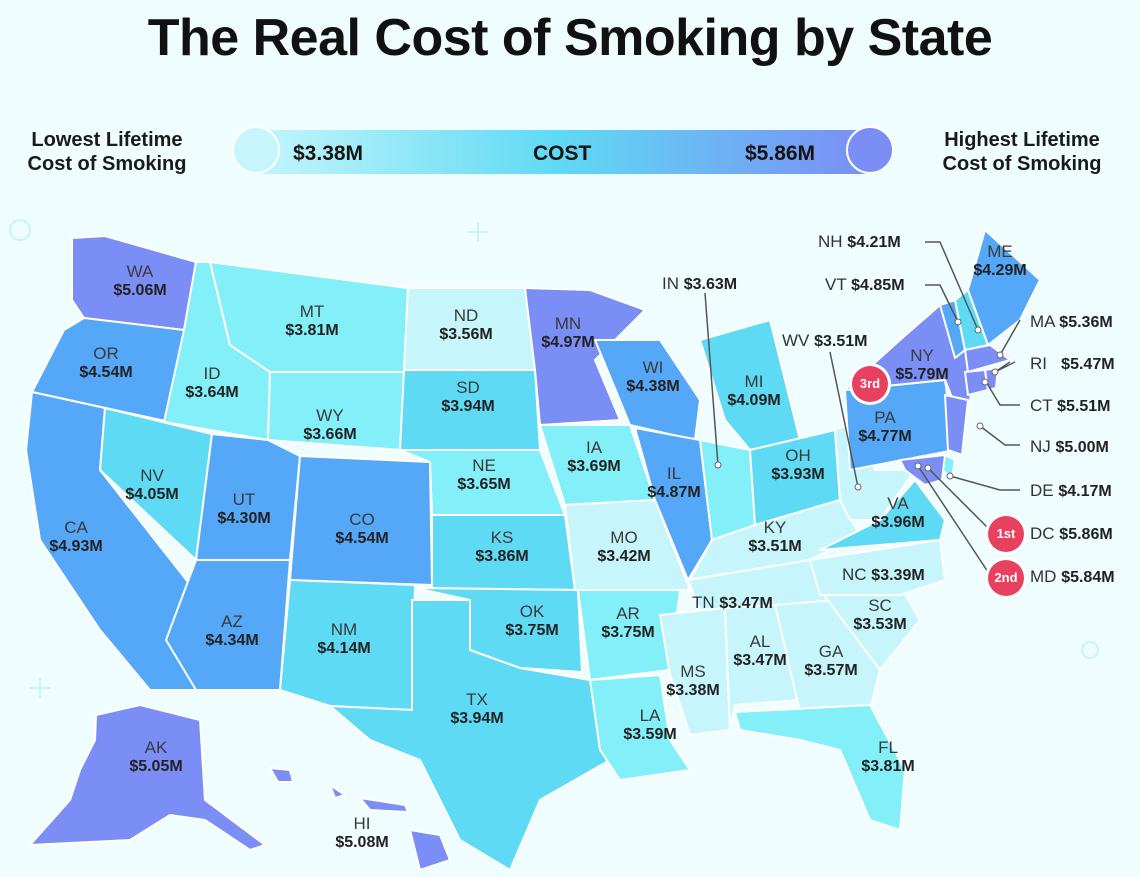 Image resolution: width=1140 pixels, height=877 pixels. Describe the element at coordinates (256, 150) in the screenshot. I see `legend-low-dot` at that location.